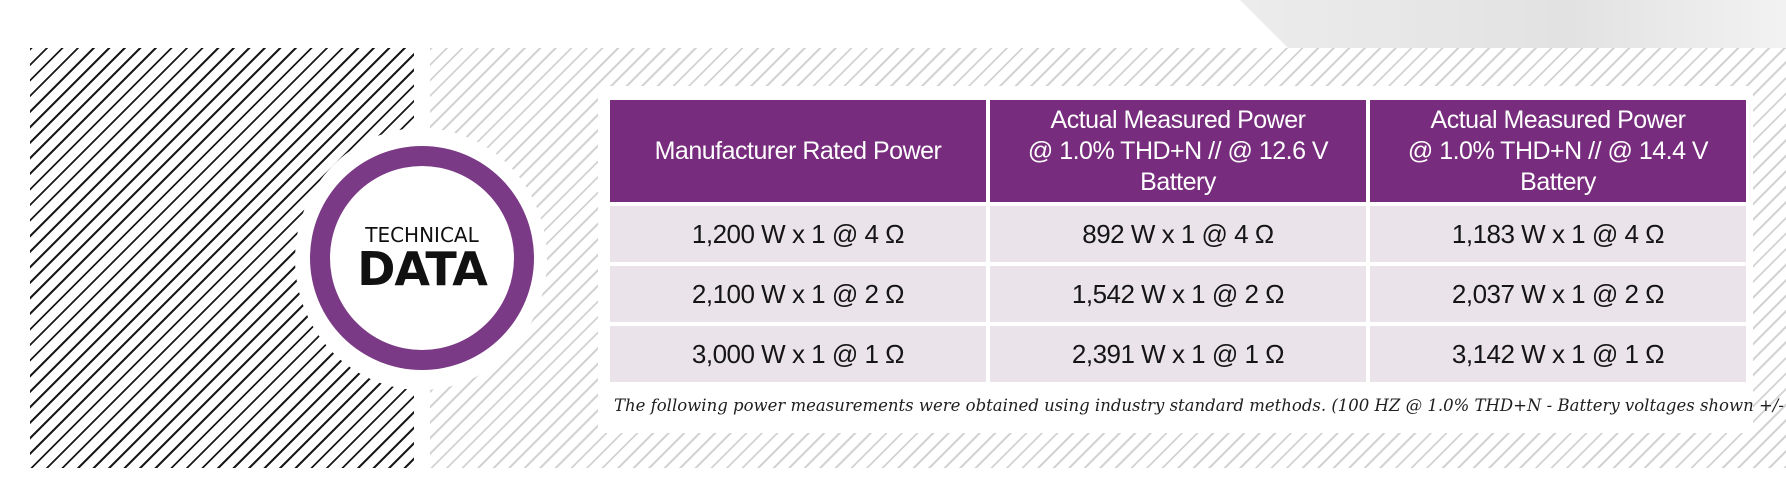  Describe the element at coordinates (798, 354) in the screenshot. I see `table-cell: 3,000 W x 1 @ 1 Ω` at that location.